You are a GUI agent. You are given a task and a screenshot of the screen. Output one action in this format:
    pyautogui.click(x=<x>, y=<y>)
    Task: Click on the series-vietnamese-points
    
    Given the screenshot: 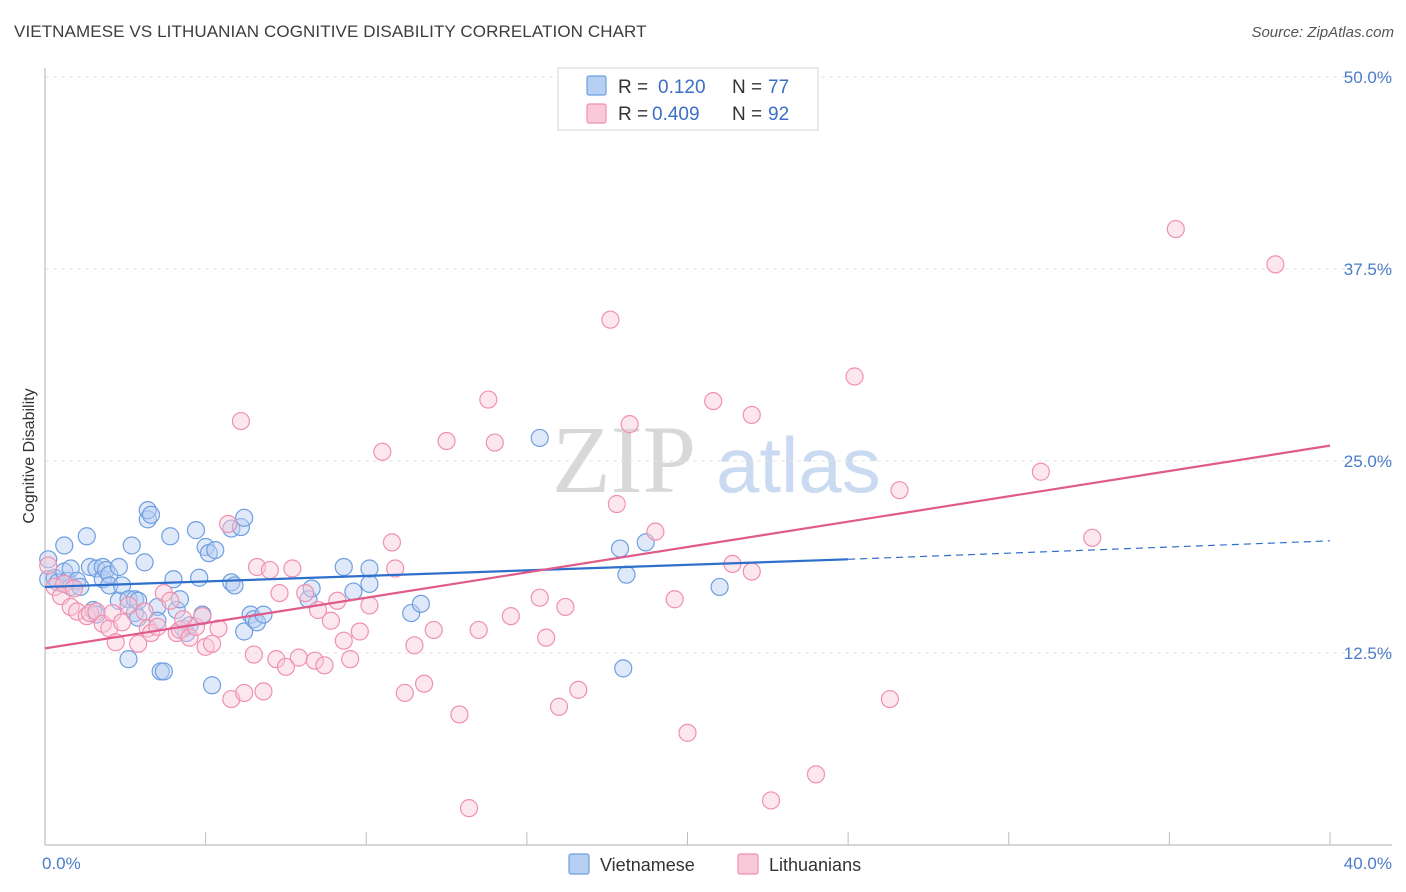 What is the action you would take?
    pyautogui.click(x=384, y=561)
    